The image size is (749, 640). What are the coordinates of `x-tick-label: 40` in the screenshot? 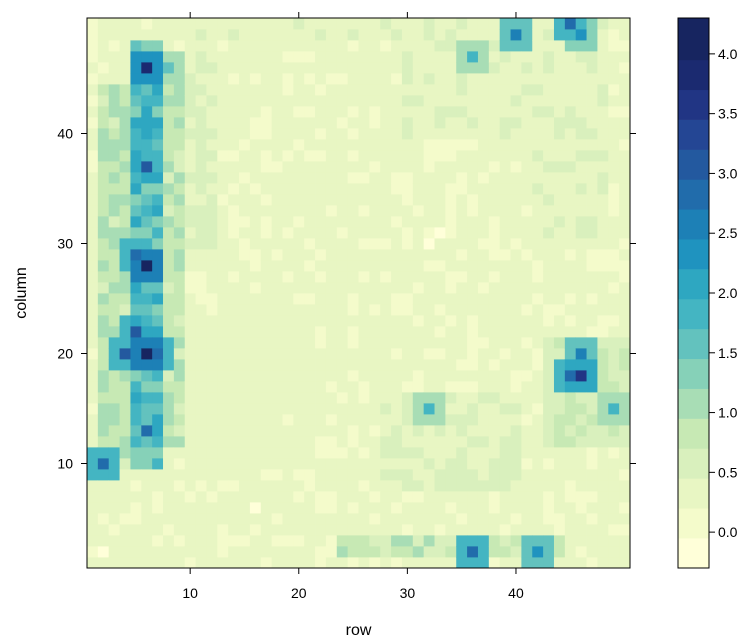 It's located at (516, 593).